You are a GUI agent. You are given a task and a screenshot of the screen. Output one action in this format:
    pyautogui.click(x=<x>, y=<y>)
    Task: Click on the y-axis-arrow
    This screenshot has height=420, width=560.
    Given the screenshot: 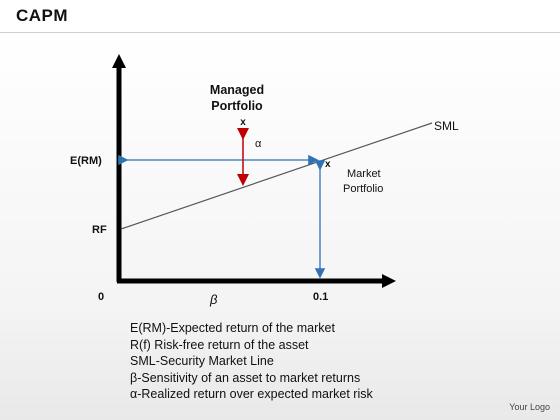 What is the action you would take?
    pyautogui.click(x=119, y=61)
    